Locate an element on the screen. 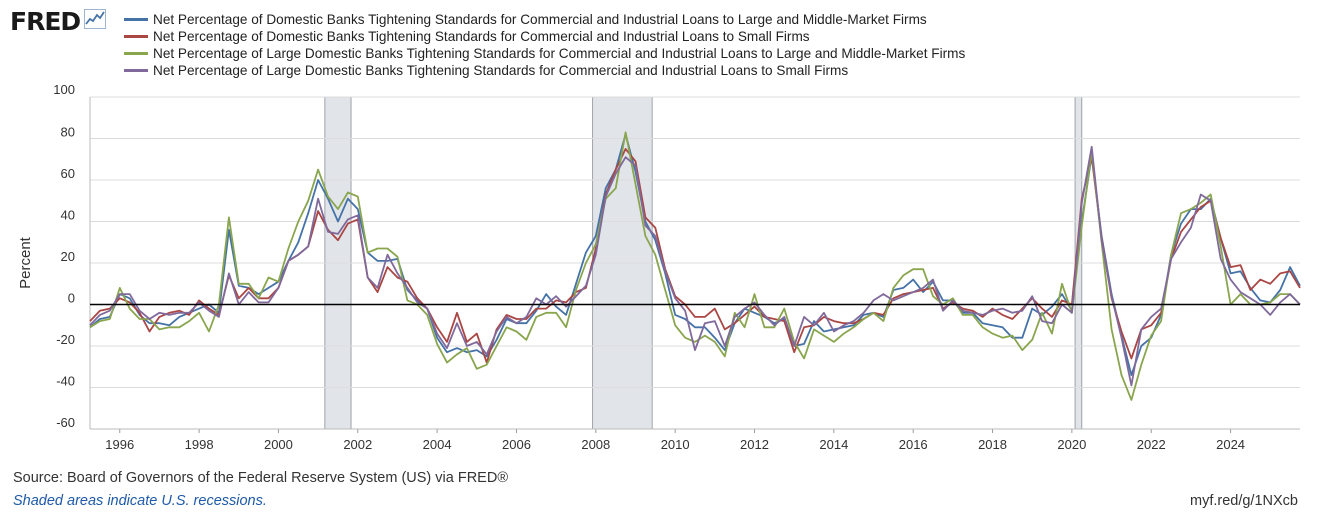 The image size is (1320, 513). x-tick-label: 2000 is located at coordinates (278, 444).